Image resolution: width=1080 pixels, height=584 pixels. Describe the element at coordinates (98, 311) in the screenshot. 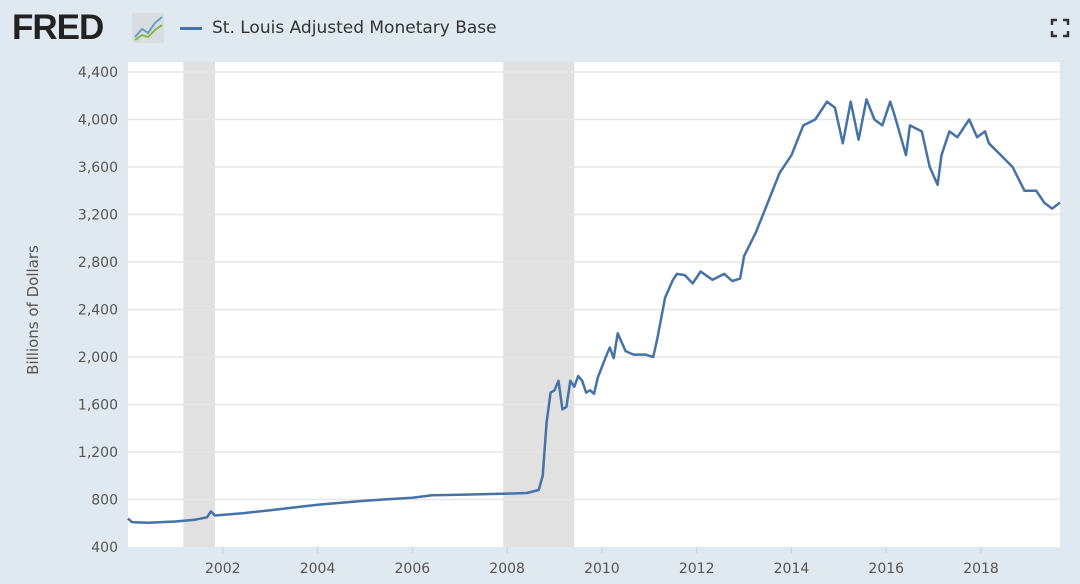

I see `y-tick-label: 2,400` at that location.